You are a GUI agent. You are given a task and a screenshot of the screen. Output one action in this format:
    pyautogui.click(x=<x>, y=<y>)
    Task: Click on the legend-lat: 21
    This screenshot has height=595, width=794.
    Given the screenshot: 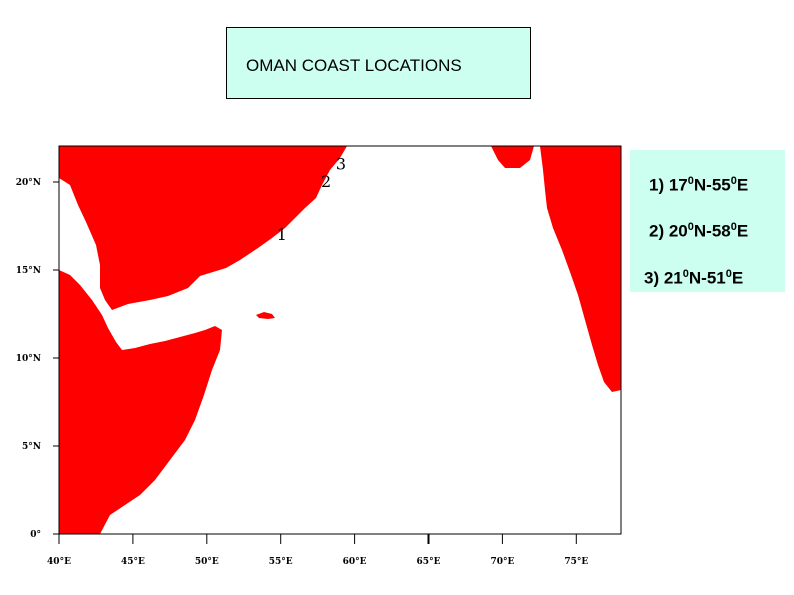 What is the action you would take?
    pyautogui.click(x=673, y=278)
    